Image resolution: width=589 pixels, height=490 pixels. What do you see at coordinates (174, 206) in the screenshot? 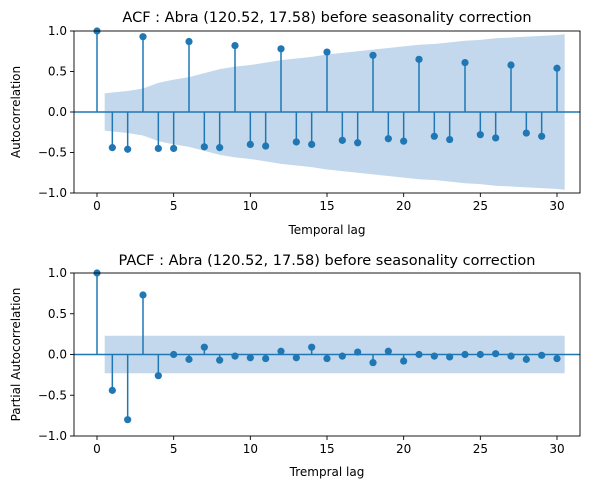
I see `acf-xtick-label-5: 5` at bounding box center [174, 206].